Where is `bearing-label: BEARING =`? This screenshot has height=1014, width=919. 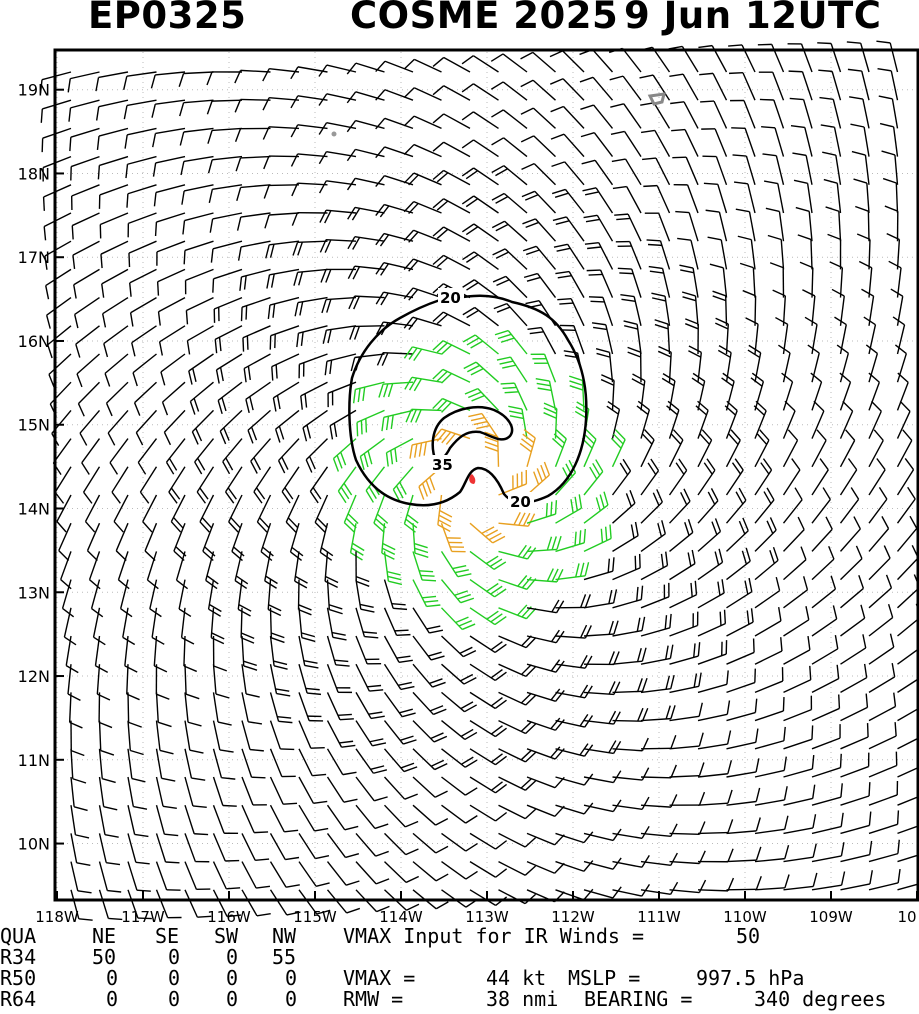 bearing-label: BEARING = is located at coordinates (638, 999).